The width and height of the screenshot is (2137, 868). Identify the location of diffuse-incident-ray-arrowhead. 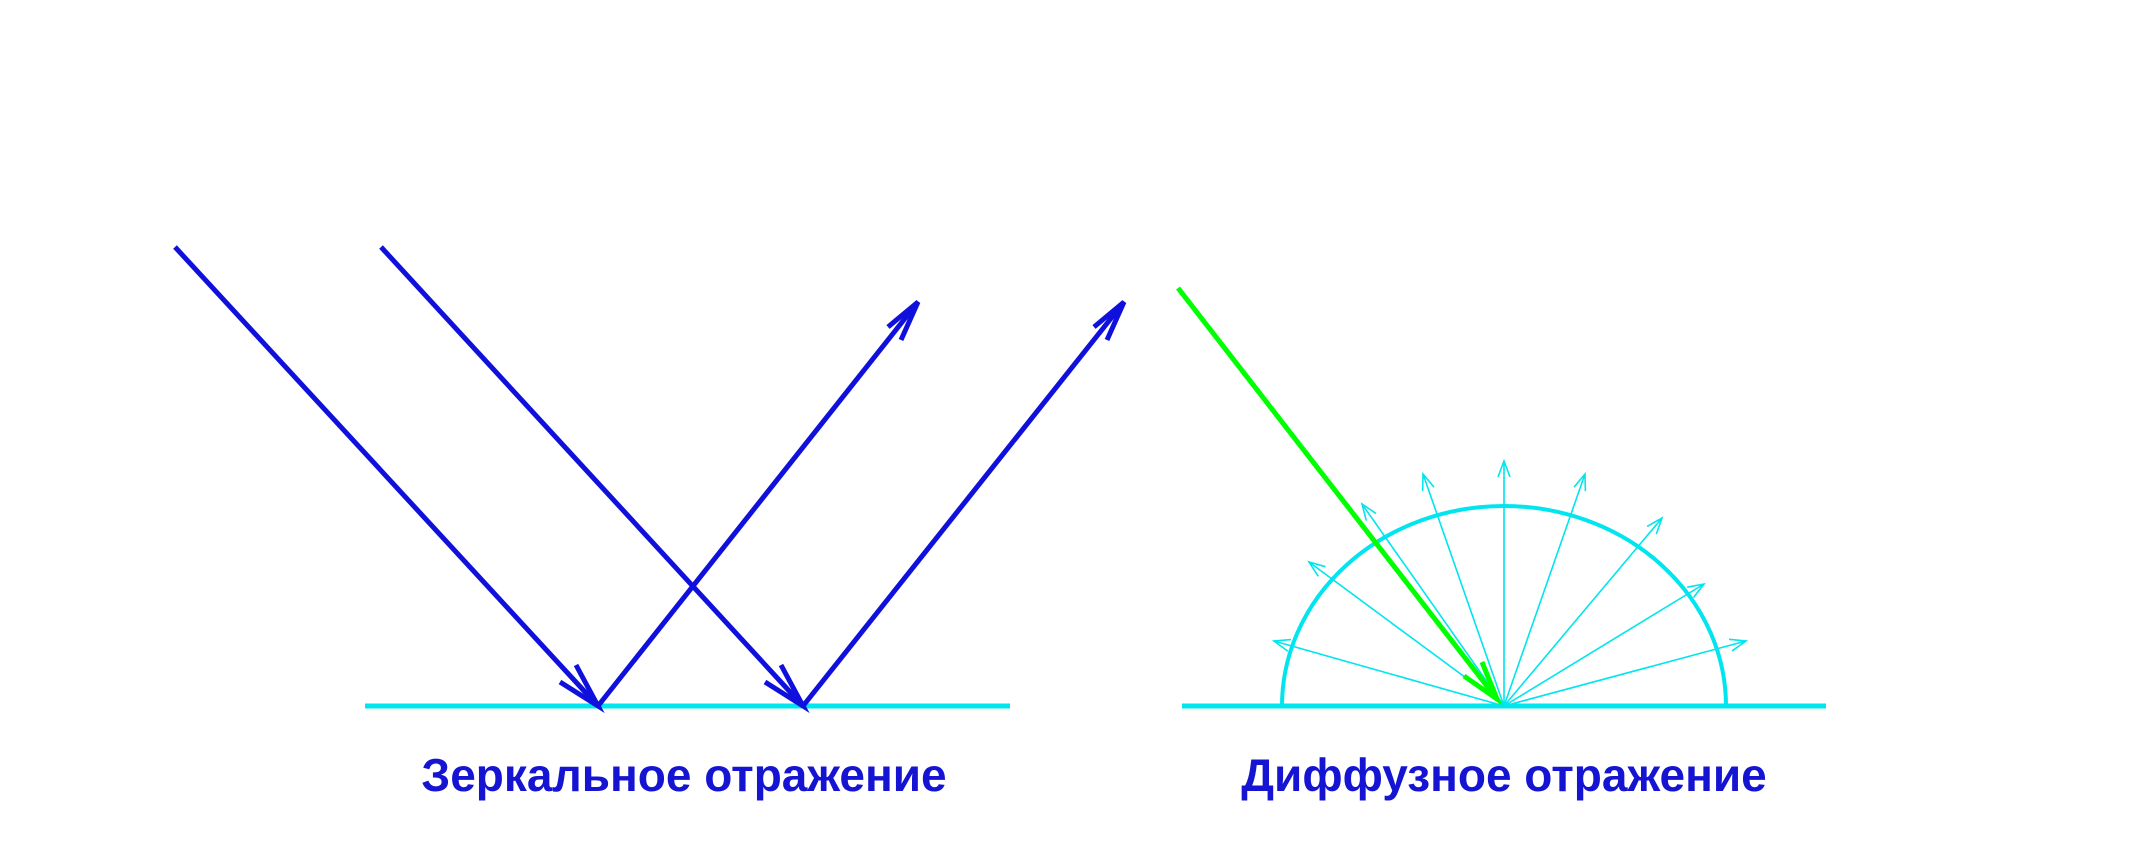
(1482, 683).